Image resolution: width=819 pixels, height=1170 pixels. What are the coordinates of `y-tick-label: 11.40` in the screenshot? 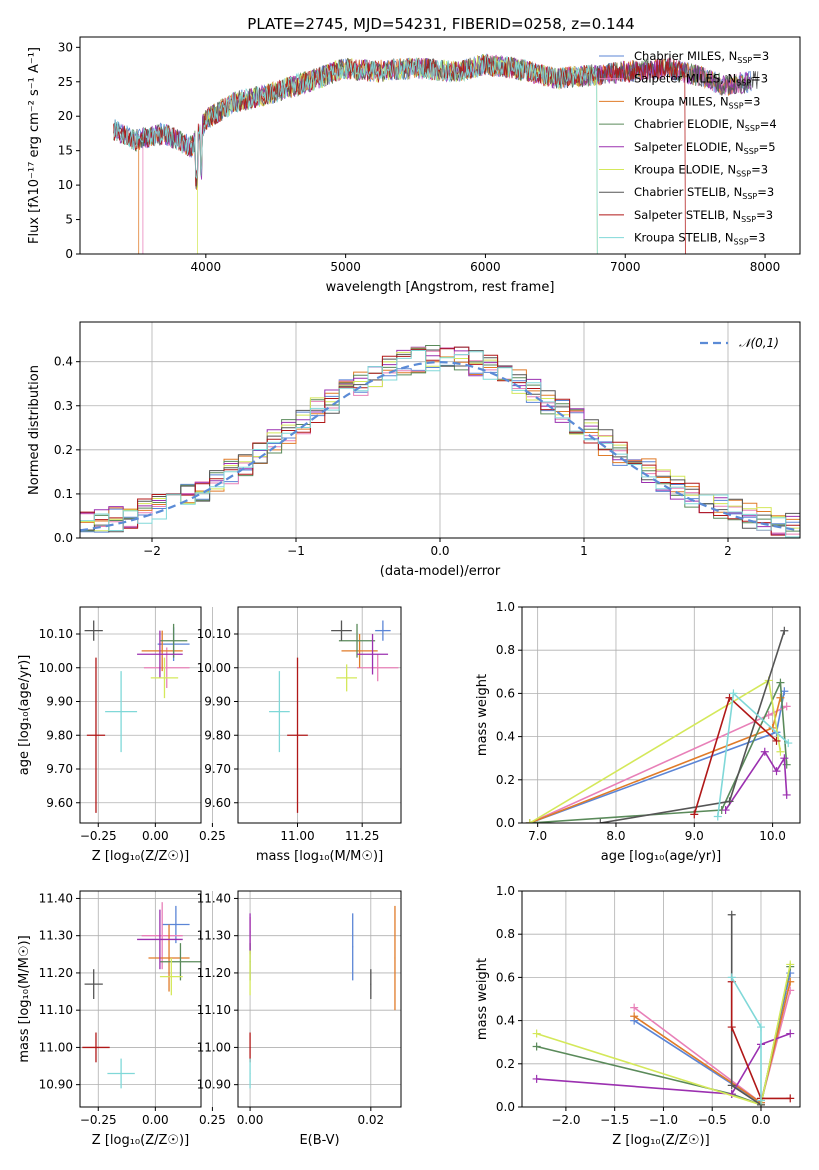 It's located at (214, 898).